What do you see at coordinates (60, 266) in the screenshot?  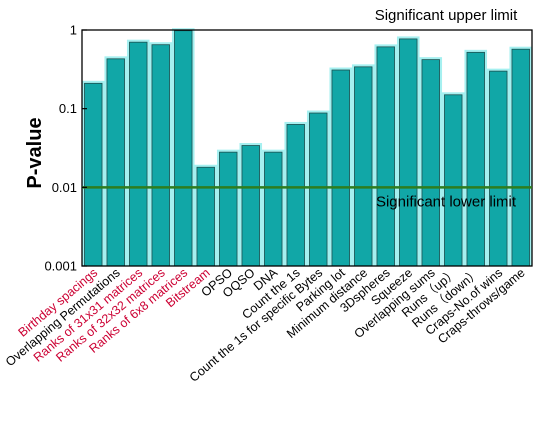 I see `y-tick-label: 0.001` at bounding box center [60, 266].